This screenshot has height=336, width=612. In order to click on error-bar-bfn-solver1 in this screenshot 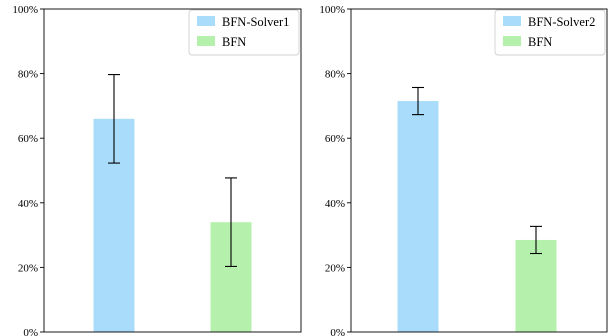, I will do `click(114, 119)`.